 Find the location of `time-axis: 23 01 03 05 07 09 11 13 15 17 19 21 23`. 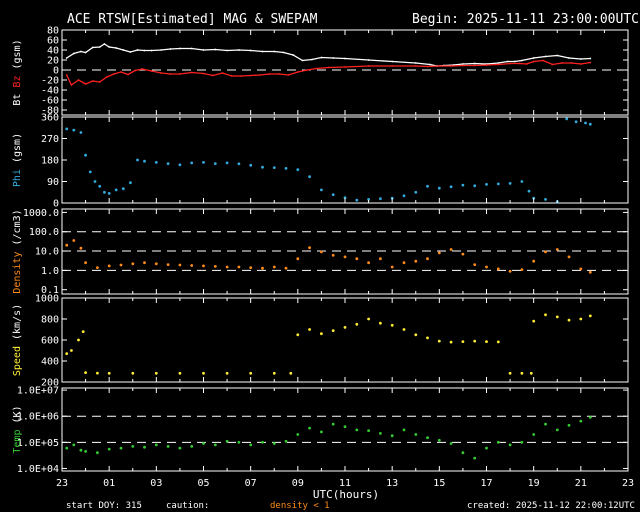

time-axis: 23 01 03 05 07 09 11 13 15 17 19 21 23 is located at coordinates (345, 483).